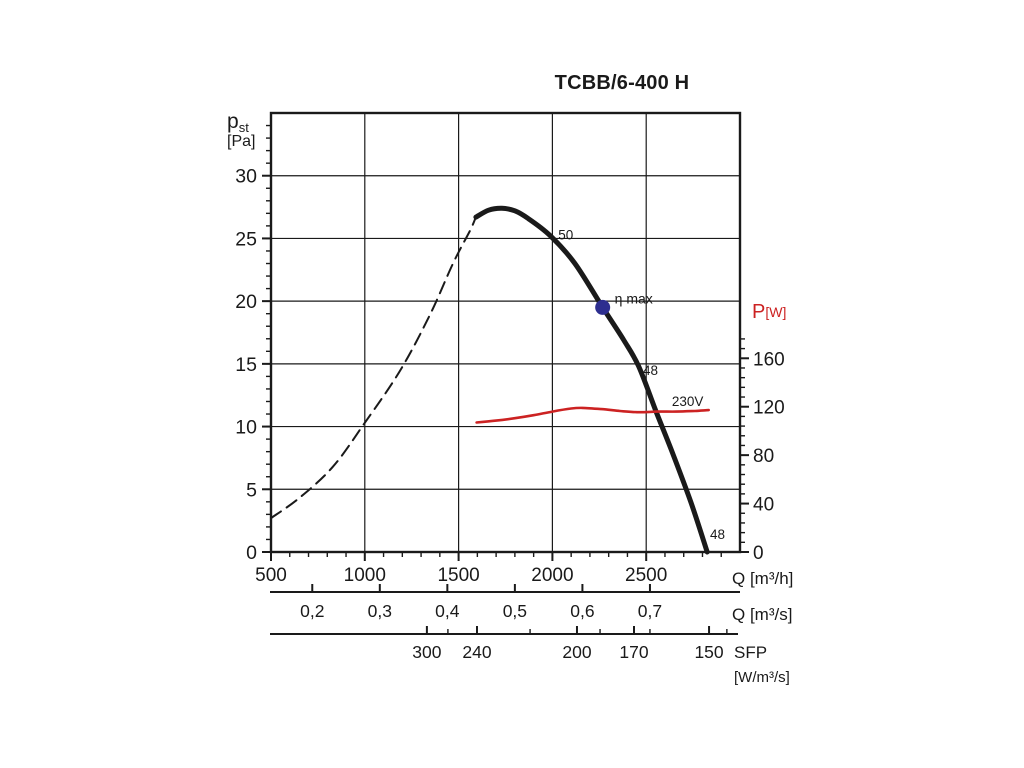  I want to click on pst-symbol: p, so click(233, 121).